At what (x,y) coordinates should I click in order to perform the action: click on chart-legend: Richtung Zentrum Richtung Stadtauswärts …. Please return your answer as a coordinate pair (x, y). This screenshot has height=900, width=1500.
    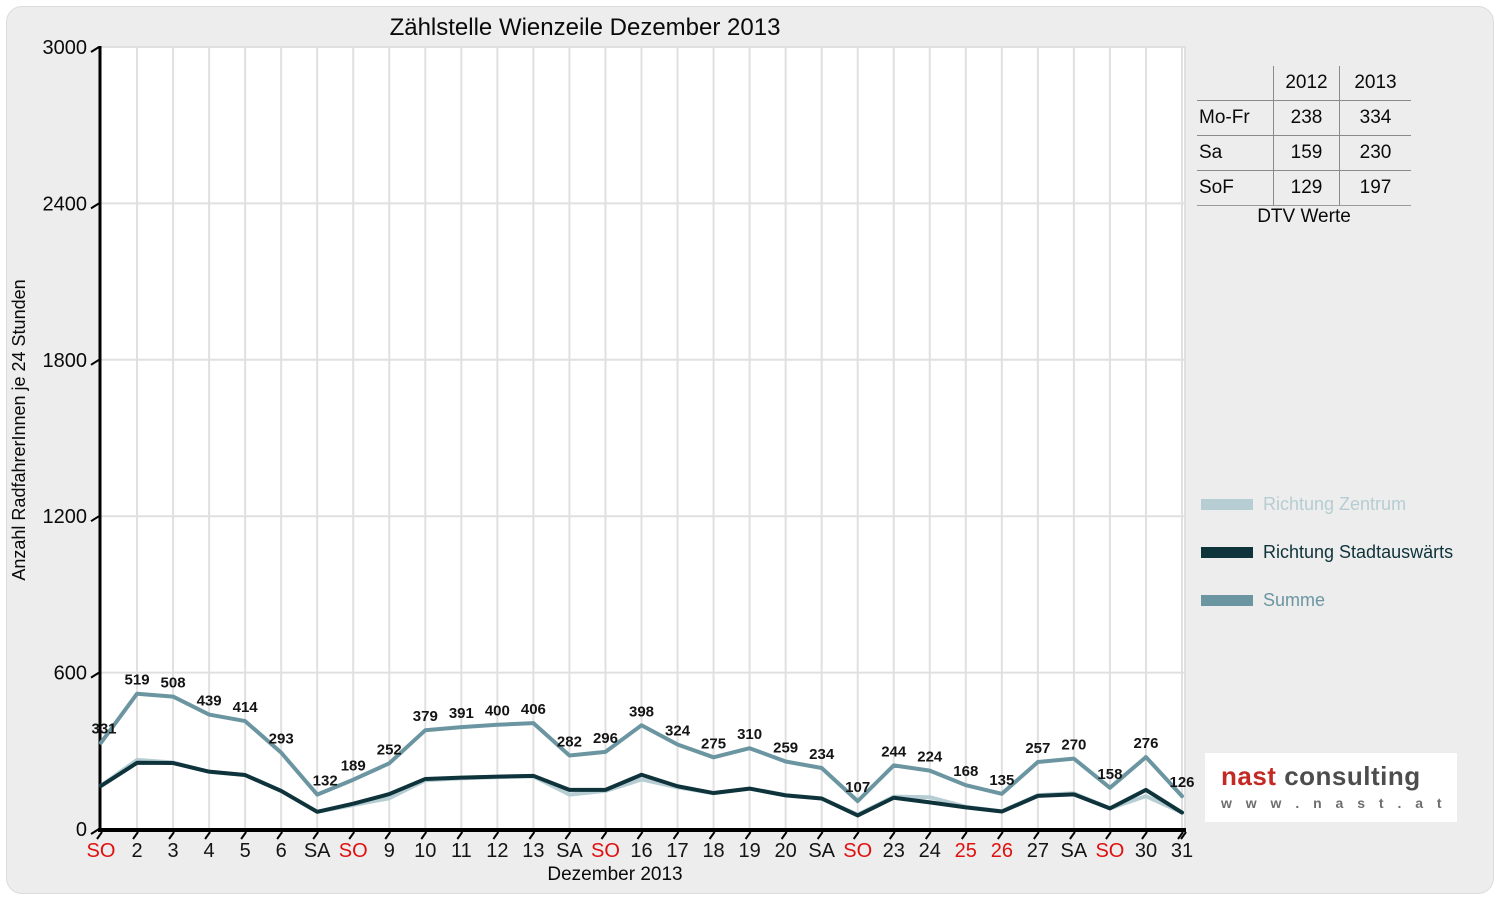
    Looking at the image, I should click on (1327, 552).